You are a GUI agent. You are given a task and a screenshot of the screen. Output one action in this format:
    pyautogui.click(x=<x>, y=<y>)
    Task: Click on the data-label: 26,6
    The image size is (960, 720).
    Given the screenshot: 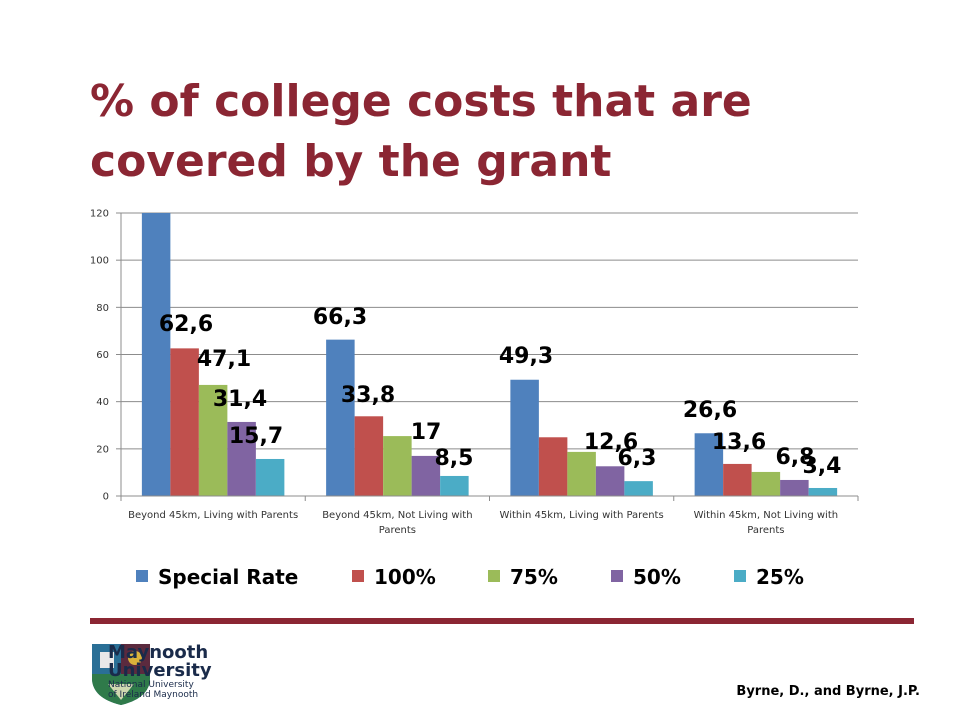 What is the action you would take?
    pyautogui.click(x=710, y=410)
    